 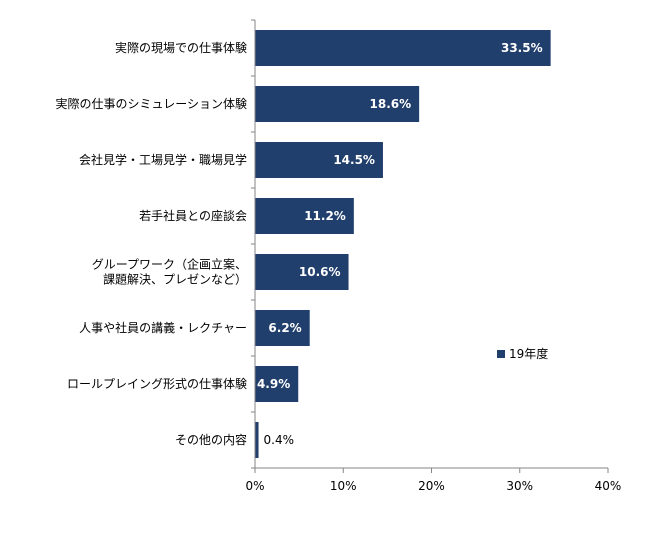 I want to click on category-label: 会社見学・工場見学・職場見学, so click(x=163, y=159).